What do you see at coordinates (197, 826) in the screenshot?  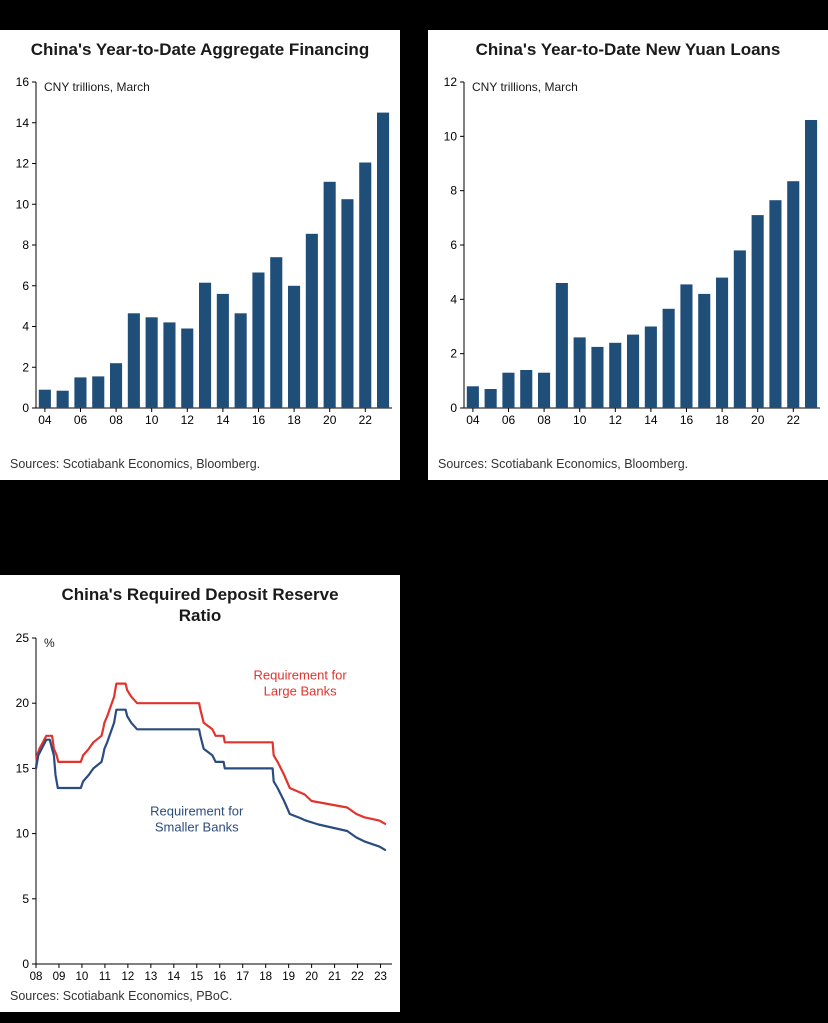 I see `svg-text: Smaller Banks` at bounding box center [197, 826].